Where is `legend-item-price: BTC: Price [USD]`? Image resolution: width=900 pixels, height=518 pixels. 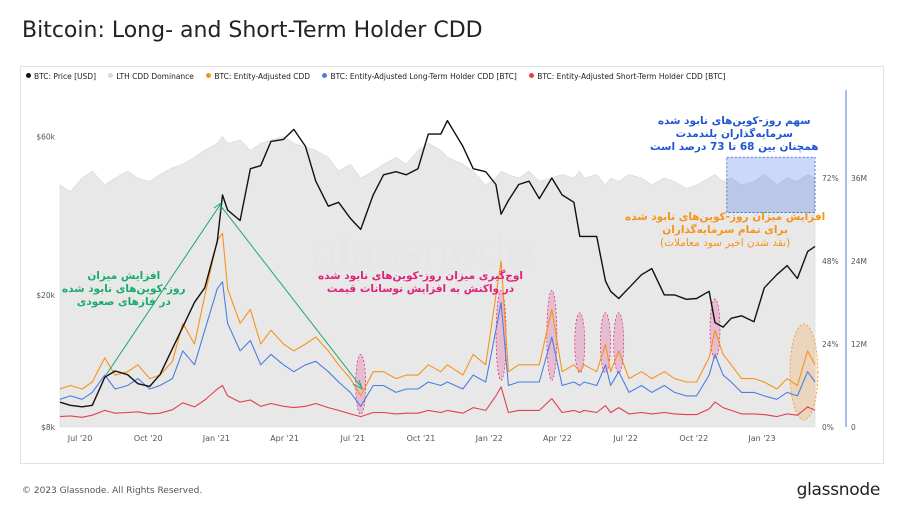
legend-item-price: BTC: Price [USD] is located at coordinates (61, 76).